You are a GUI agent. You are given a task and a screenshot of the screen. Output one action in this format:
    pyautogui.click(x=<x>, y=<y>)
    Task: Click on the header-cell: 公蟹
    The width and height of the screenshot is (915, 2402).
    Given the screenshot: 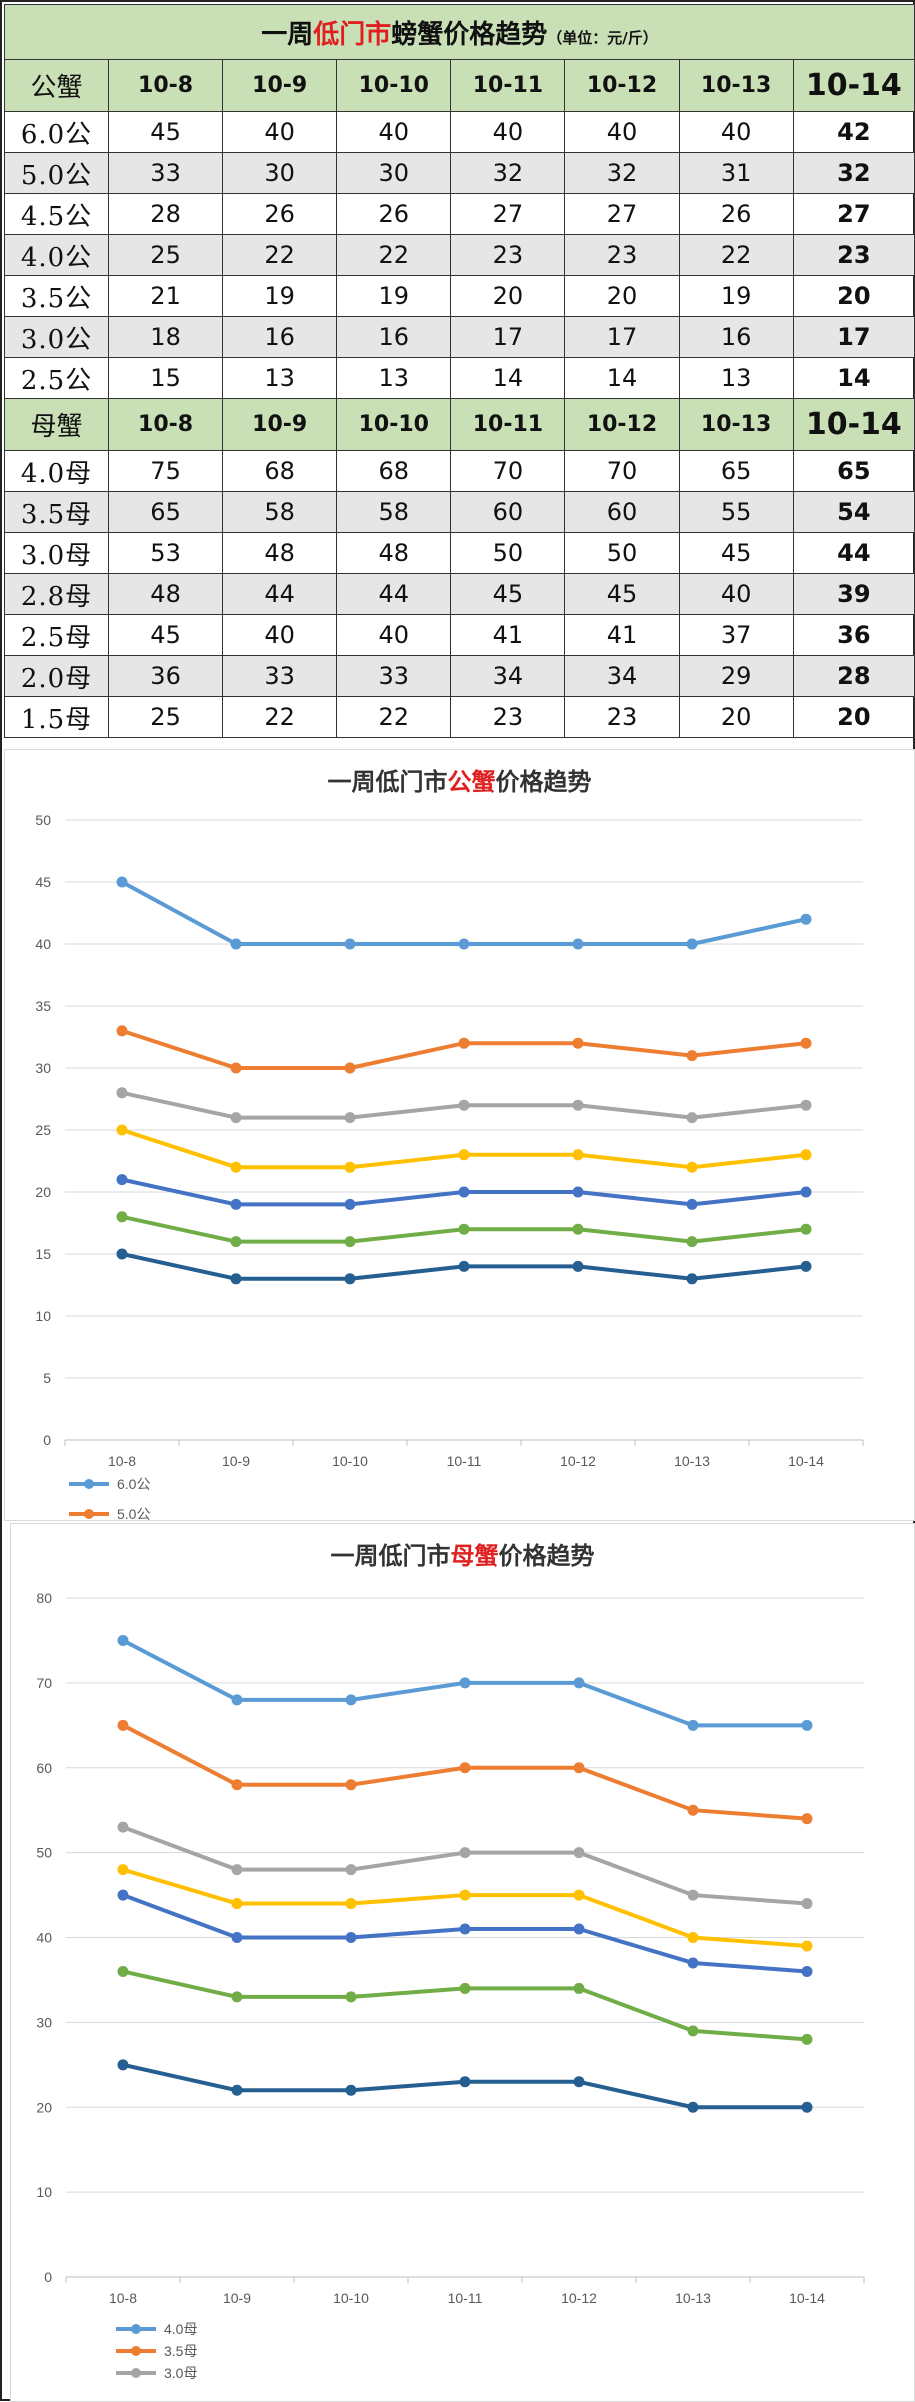 What is the action you would take?
    pyautogui.click(x=56, y=85)
    